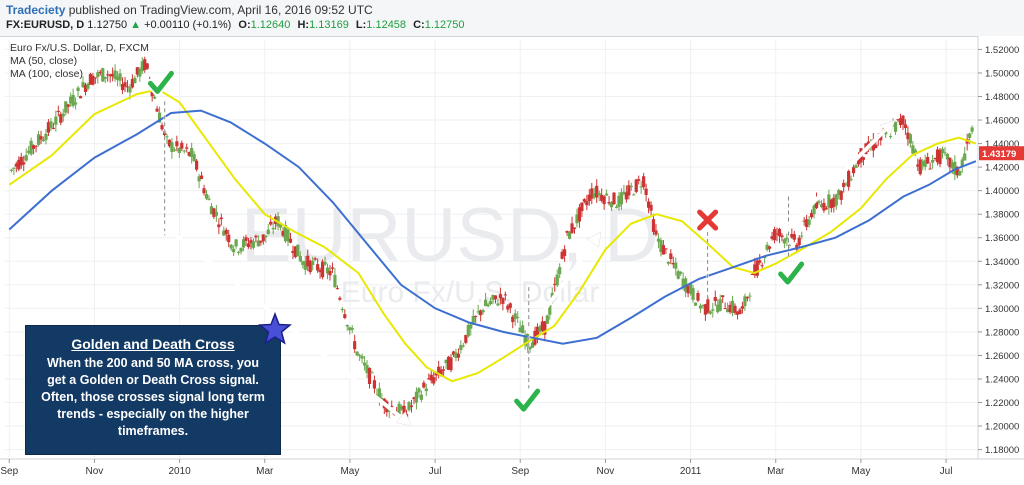 The height and width of the screenshot is (485, 1024). Describe the element at coordinates (44, 61) in the screenshot. I see `legend-ma50: MA (50, close)` at that location.